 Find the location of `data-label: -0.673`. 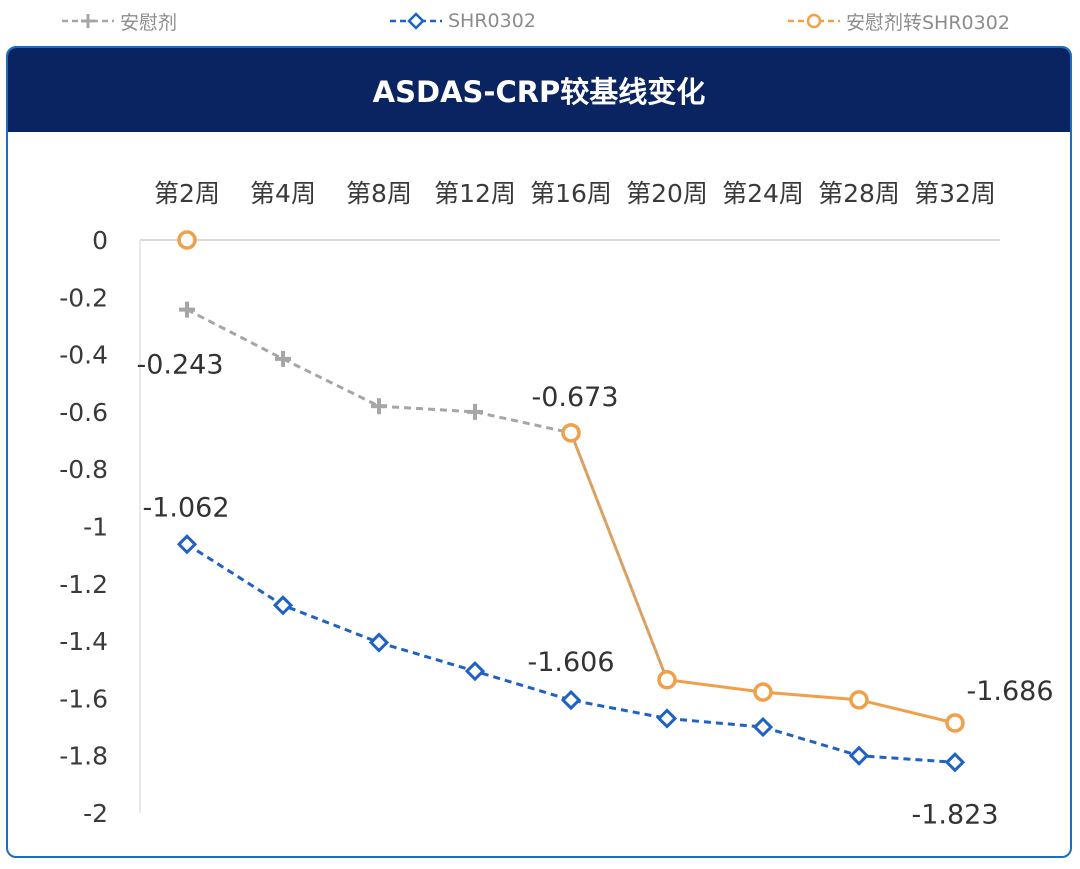

data-label: -0.673 is located at coordinates (574, 397).